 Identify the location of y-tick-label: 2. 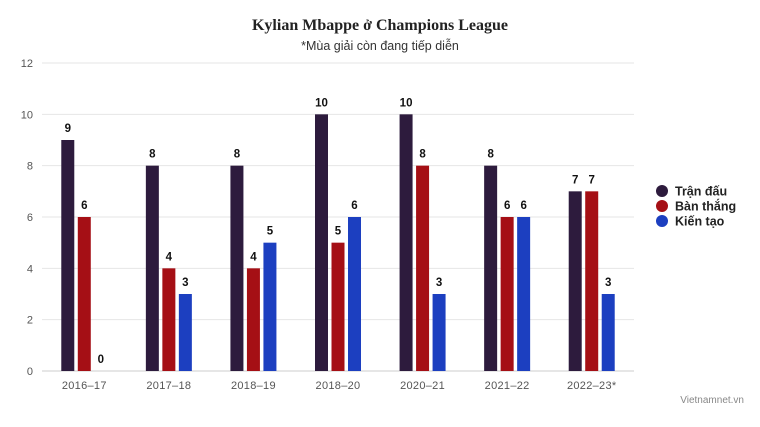
(30, 321).